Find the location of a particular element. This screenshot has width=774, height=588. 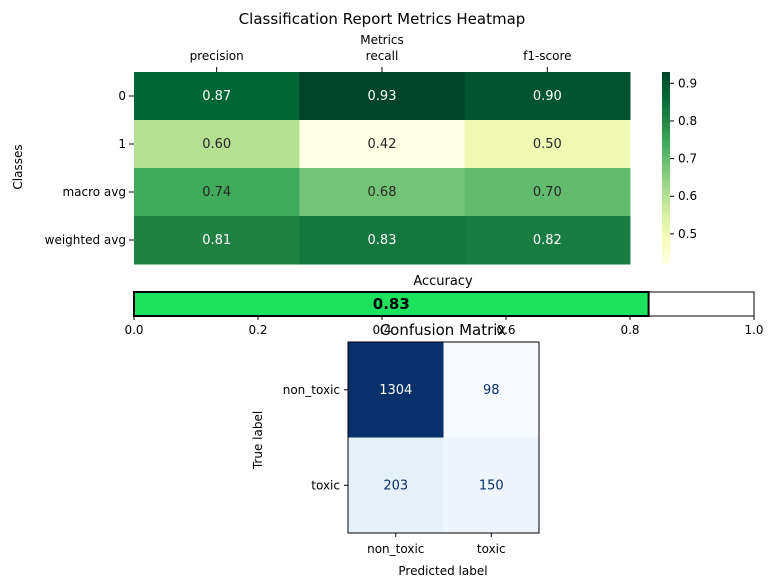

confusion-matrix-cell-label: 1304 is located at coordinates (395, 390).